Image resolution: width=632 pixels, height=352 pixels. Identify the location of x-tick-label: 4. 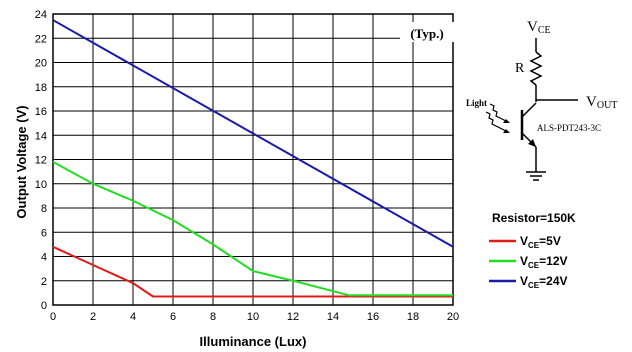
(133, 317).